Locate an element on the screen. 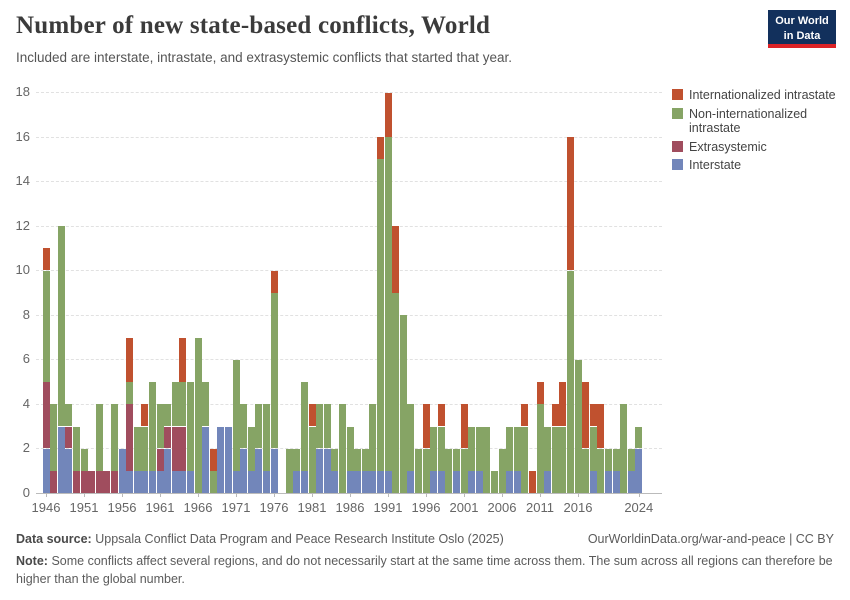 This screenshot has width=850, height=600. bar-1987-interstate is located at coordinates (358, 482).